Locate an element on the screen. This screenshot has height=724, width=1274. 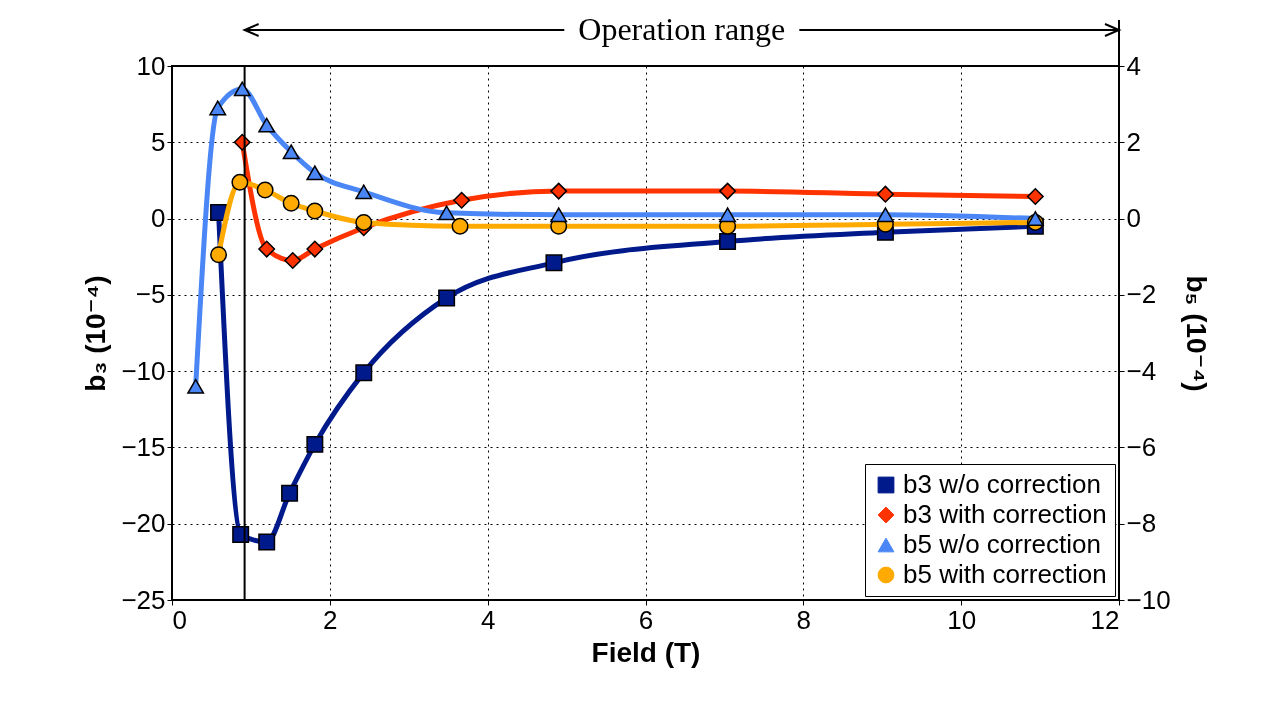
y-tick-label: 0 is located at coordinates (158, 218).